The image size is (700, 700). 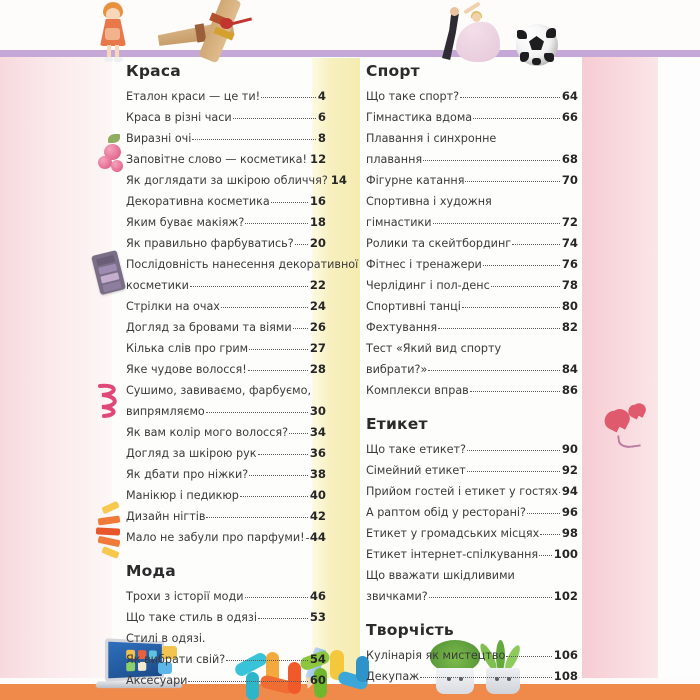 I want to click on toc-entry: Сушимо, завиваємо, фарбуємо,, so click(x=226, y=390).